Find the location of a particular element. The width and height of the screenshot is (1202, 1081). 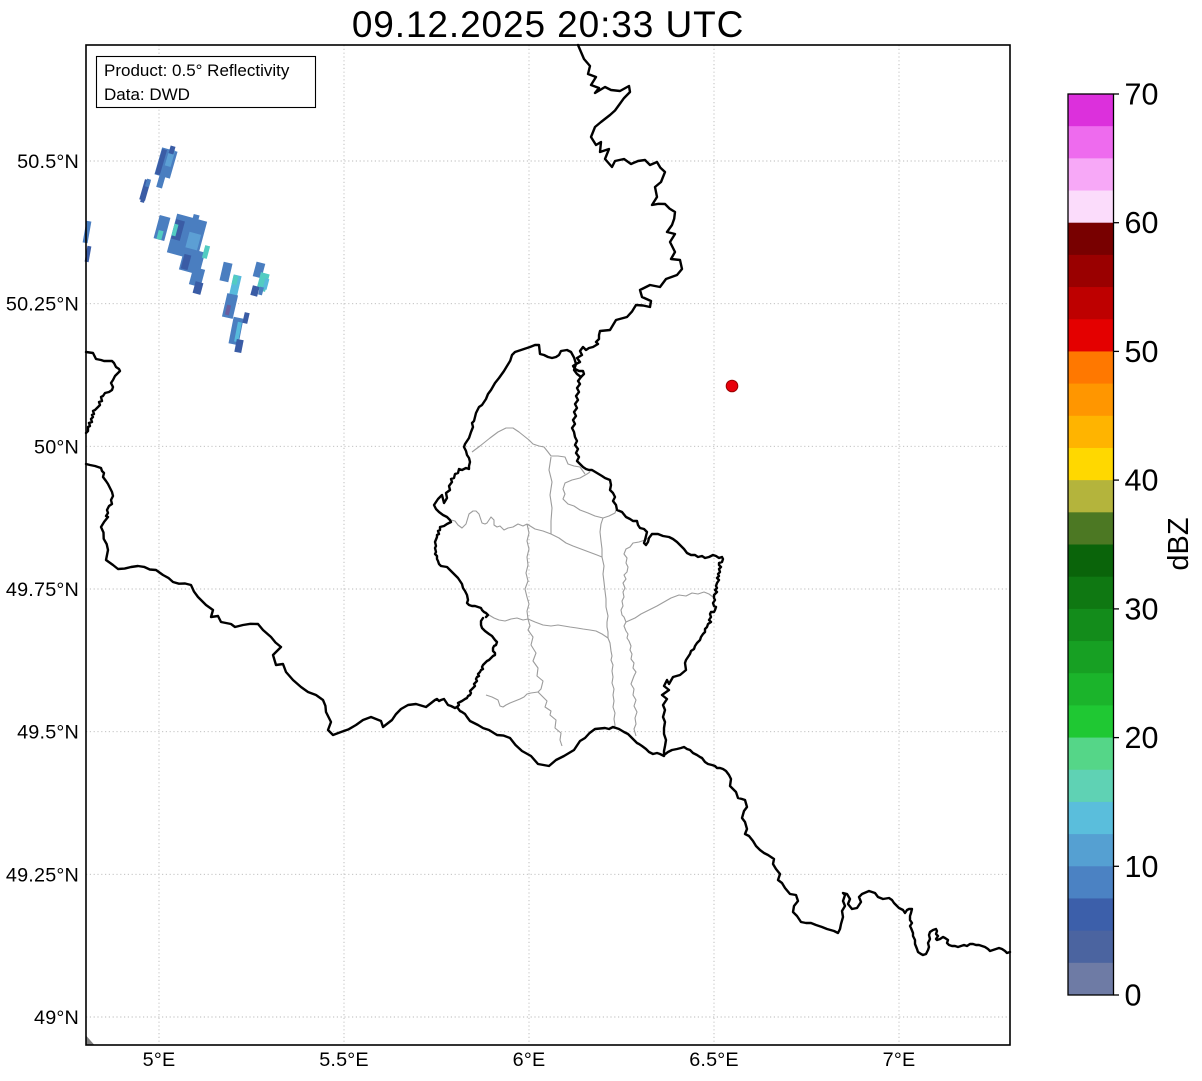

svg-text: Data: DWD is located at coordinates (147, 94).